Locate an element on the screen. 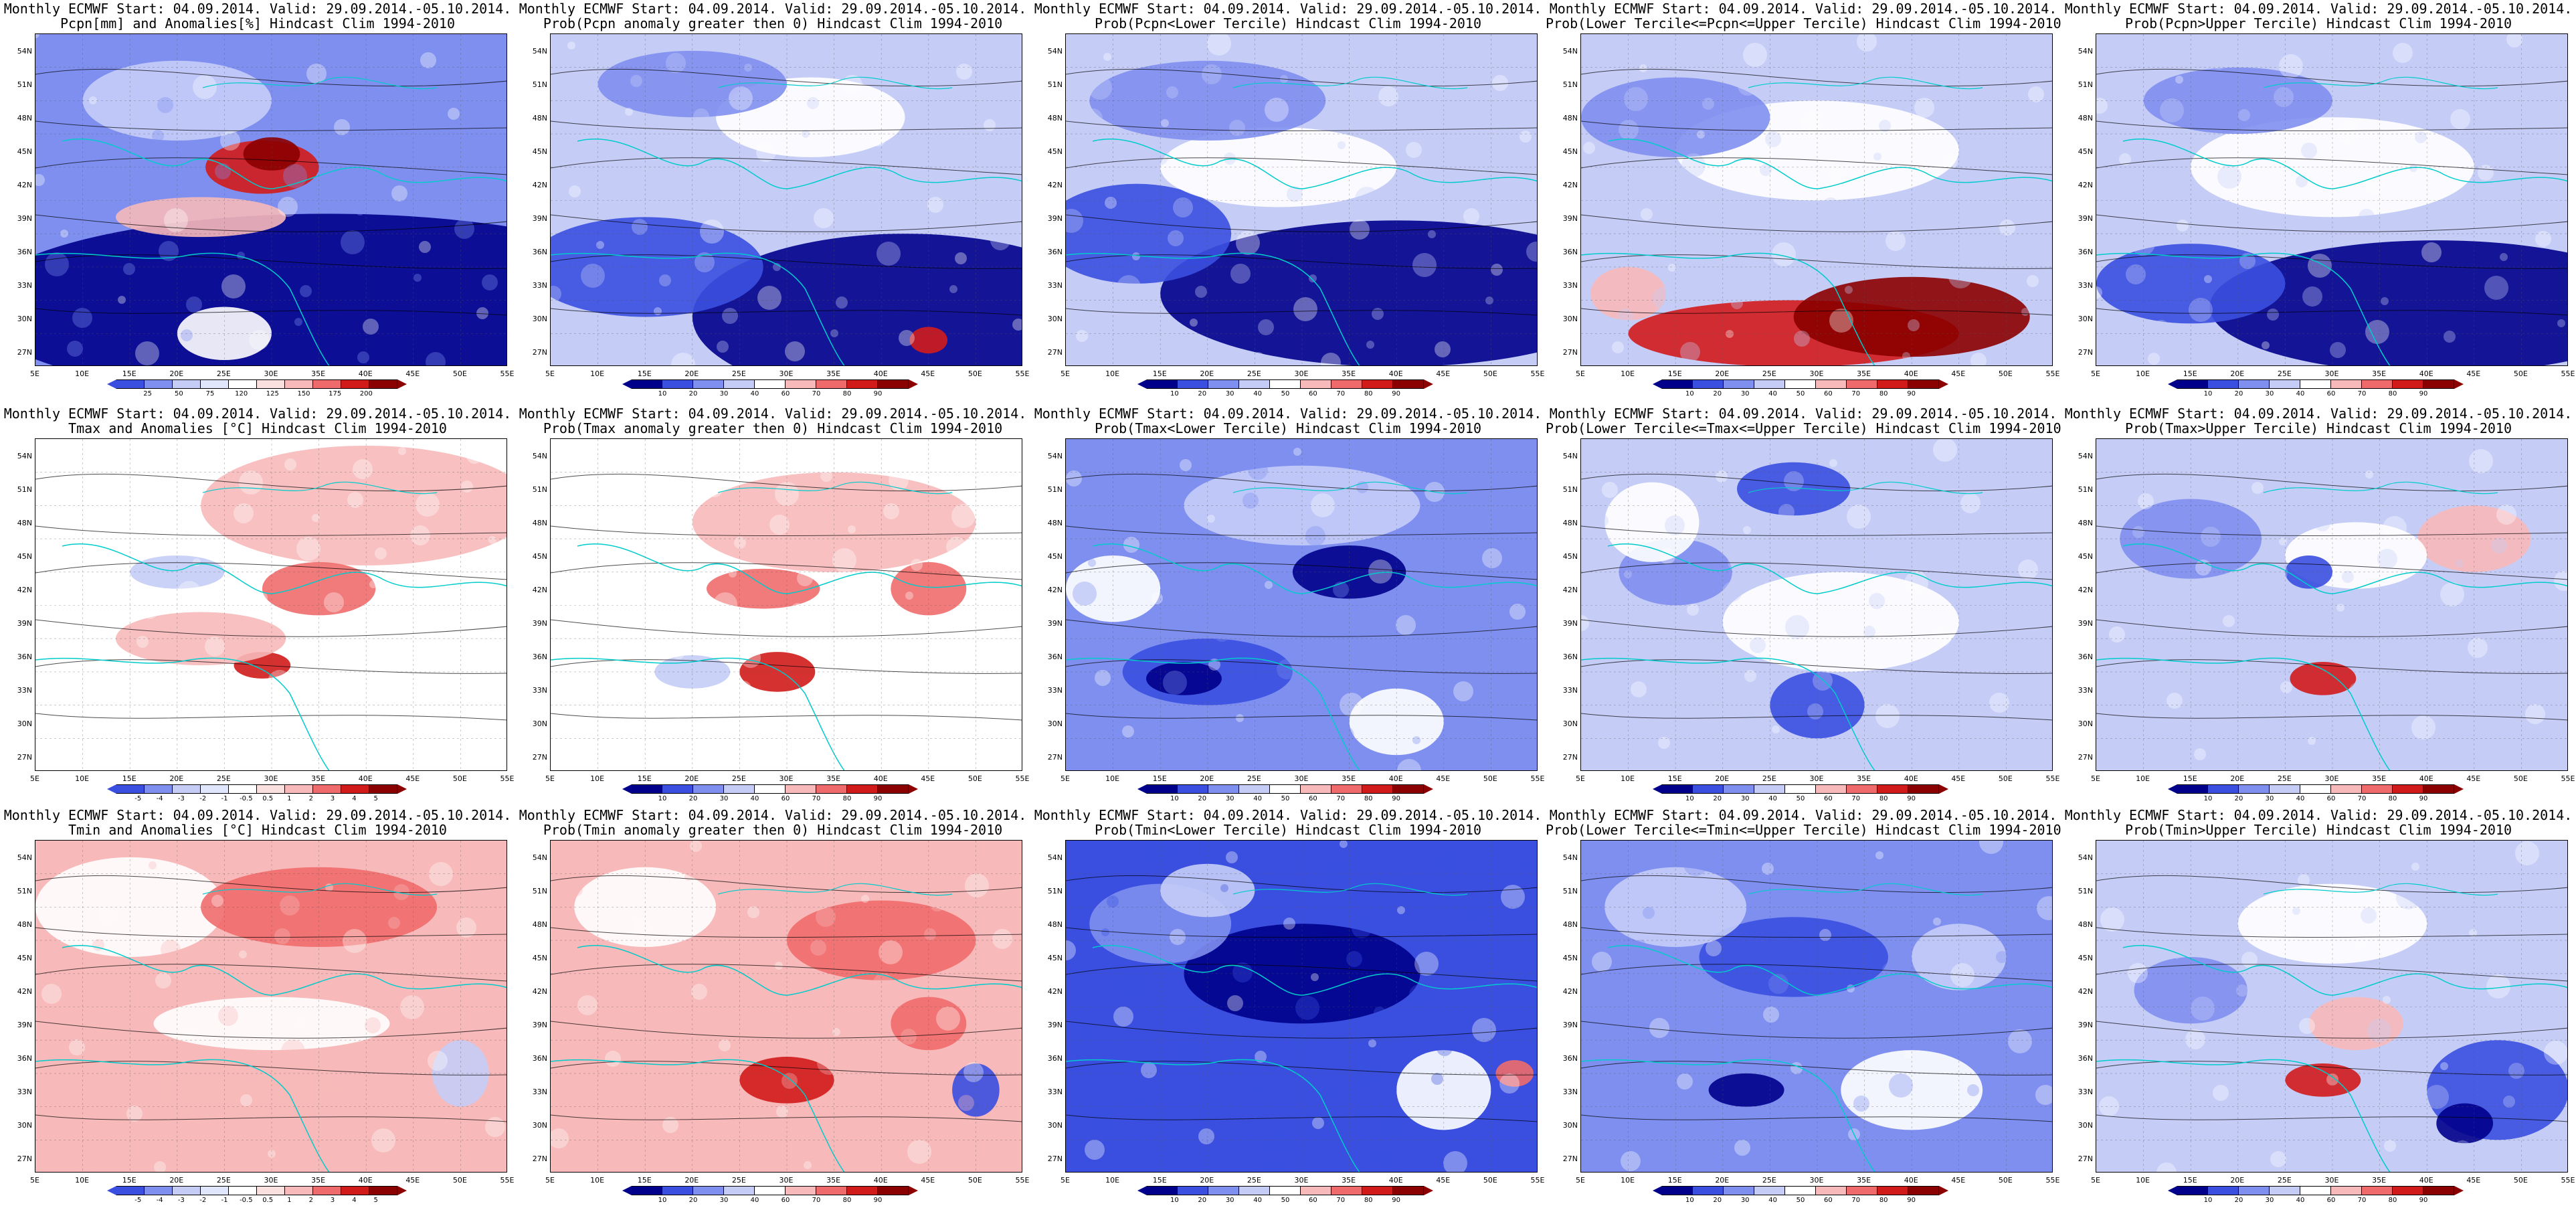 This screenshot has height=1208, width=2576. colorbar-arrow-left is located at coordinates (1142, 1190).